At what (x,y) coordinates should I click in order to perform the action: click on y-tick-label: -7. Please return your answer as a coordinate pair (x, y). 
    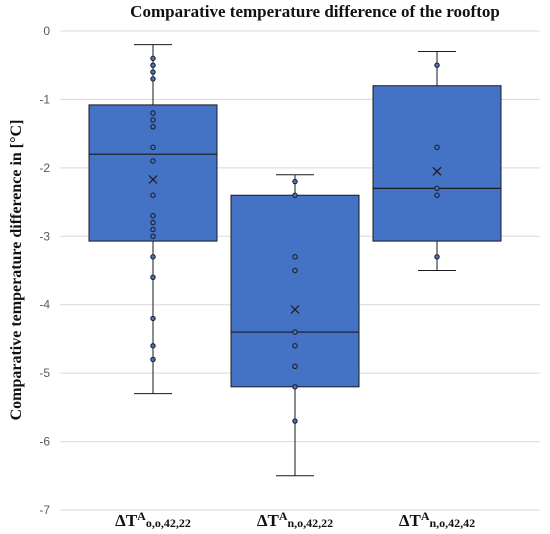
    Looking at the image, I should click on (44, 510).